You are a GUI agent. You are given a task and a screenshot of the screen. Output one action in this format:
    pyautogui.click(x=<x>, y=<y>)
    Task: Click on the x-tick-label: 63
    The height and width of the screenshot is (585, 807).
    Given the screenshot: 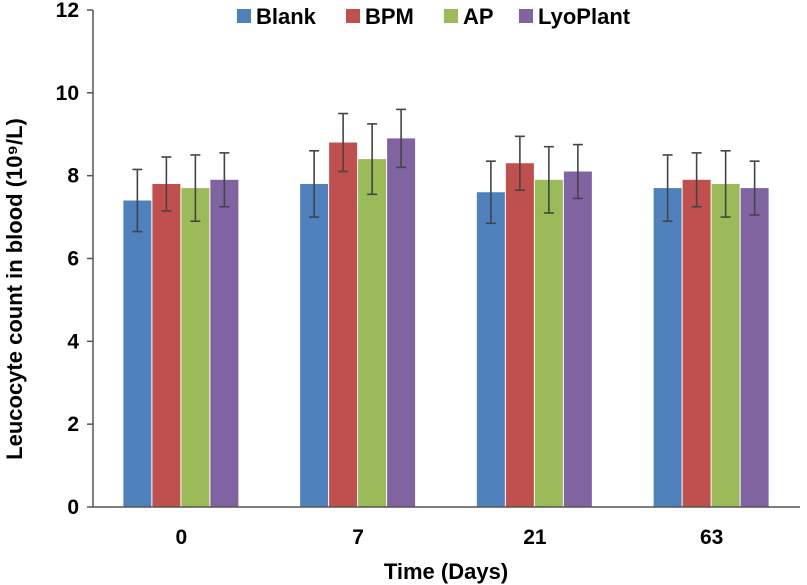 What is the action you would take?
    pyautogui.click(x=711, y=537)
    